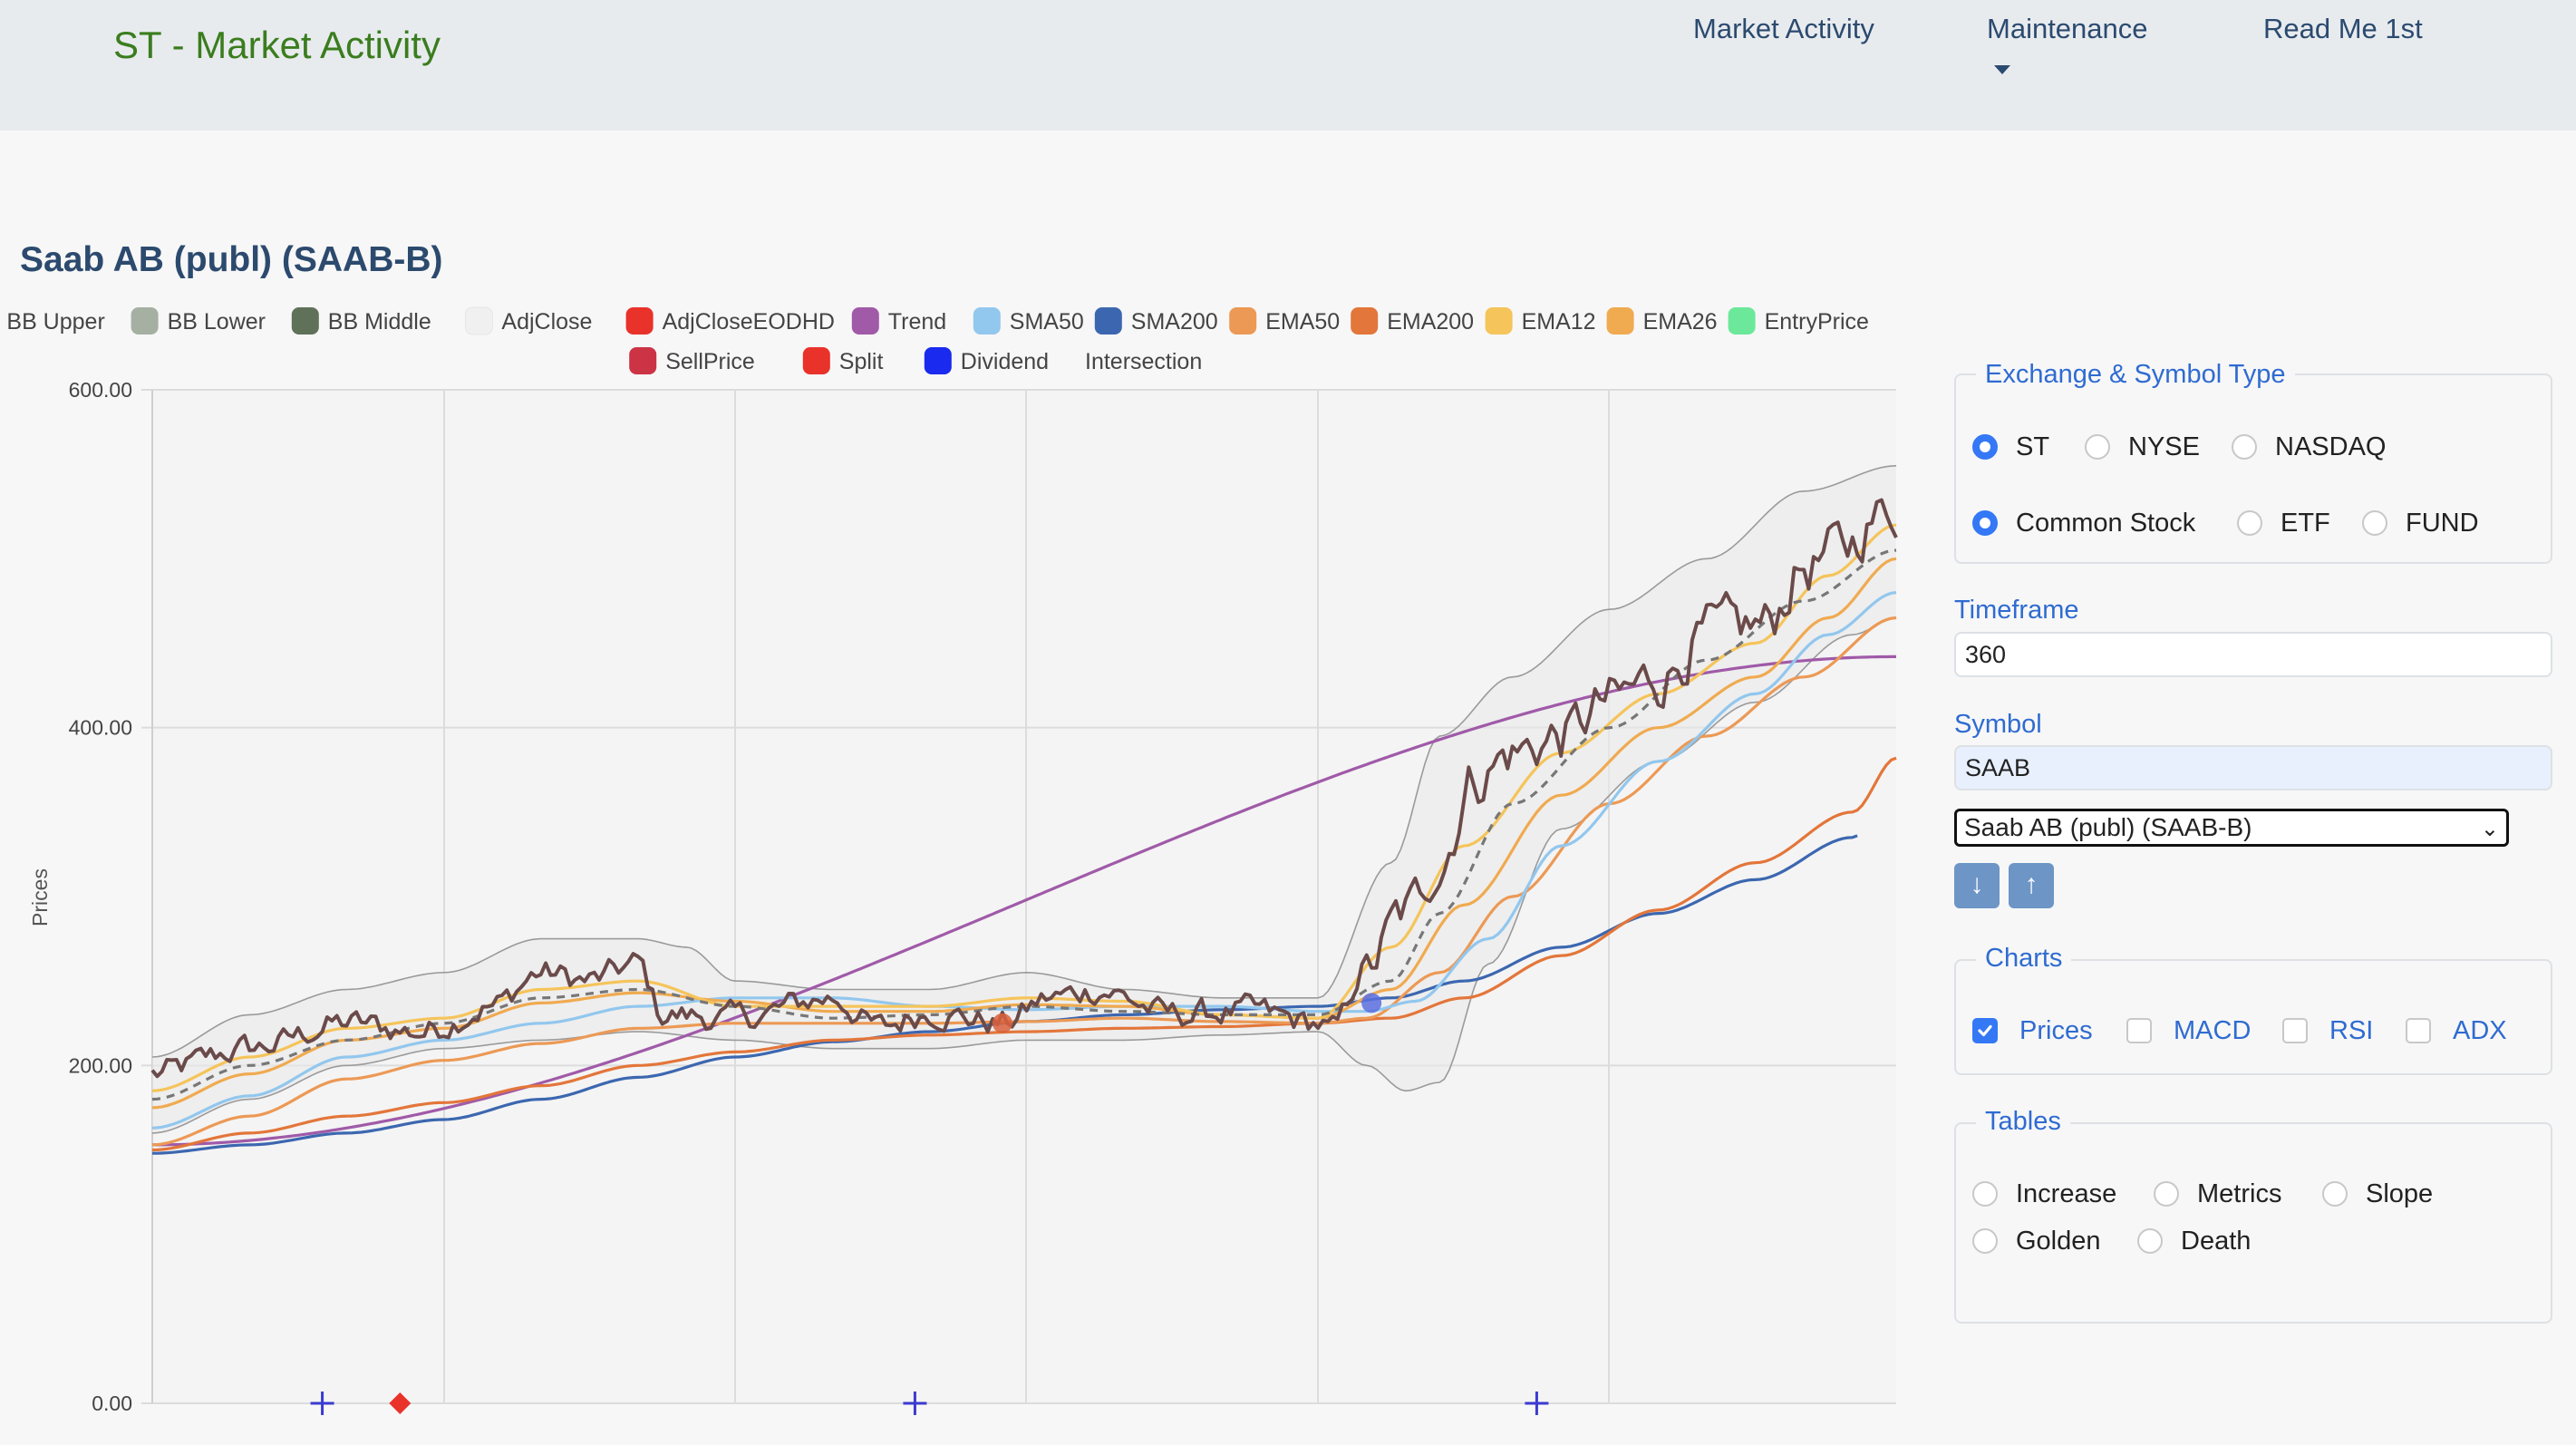 The image size is (2576, 1445). Describe the element at coordinates (2188, 1030) in the screenshot. I see `checkbox-macd: MACD` at that location.